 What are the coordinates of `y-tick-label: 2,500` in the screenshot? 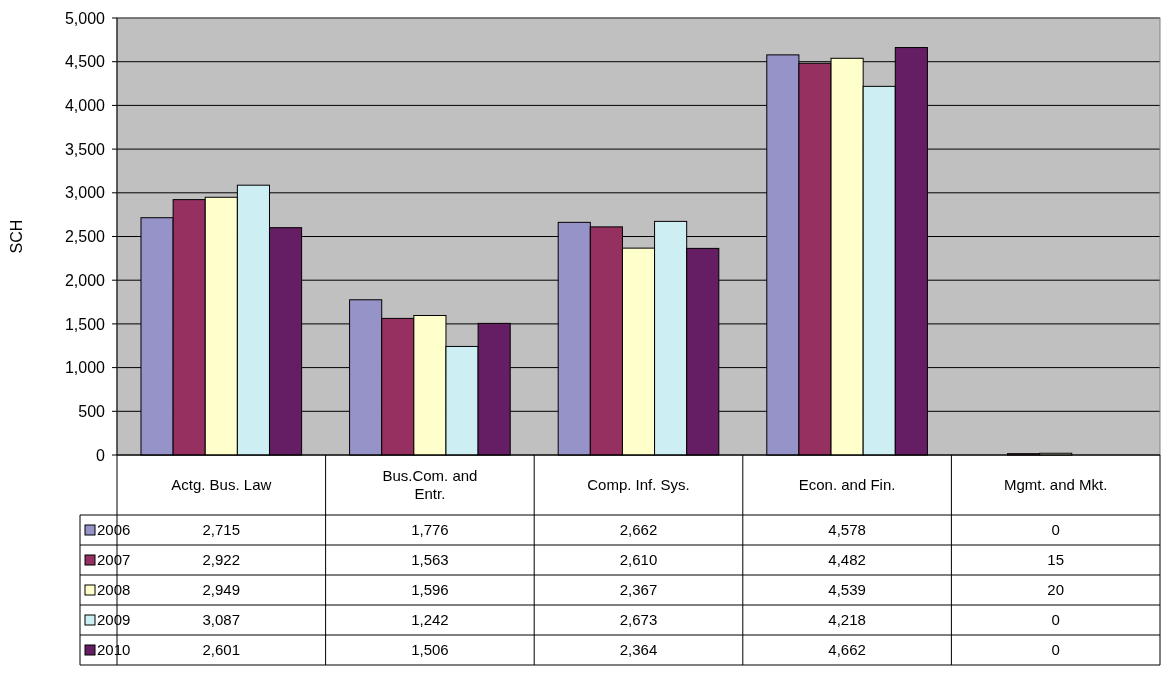 It's located at (85, 237).